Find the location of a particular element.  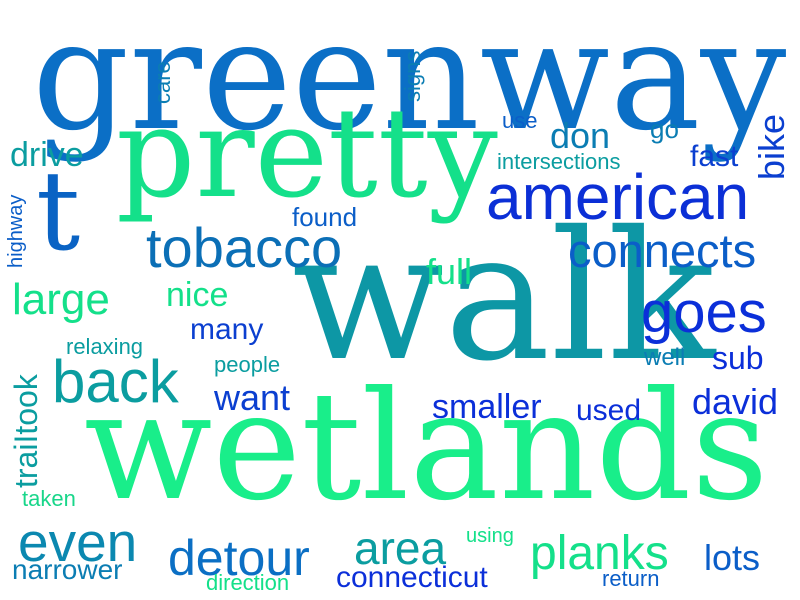

word-traiItook: traiItook is located at coordinates (26, 431).